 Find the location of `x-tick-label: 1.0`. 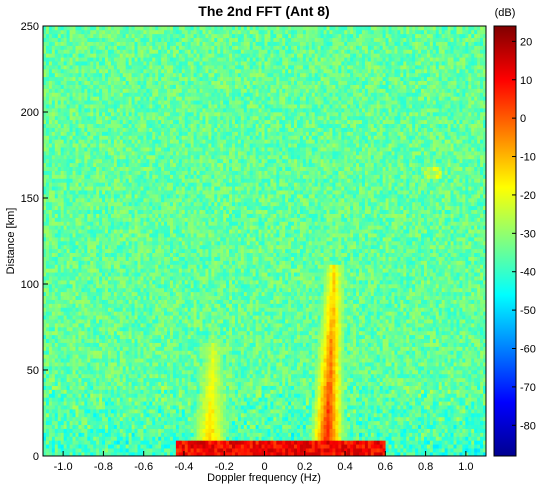

x-tick-label: 1.0 is located at coordinates (465, 467).